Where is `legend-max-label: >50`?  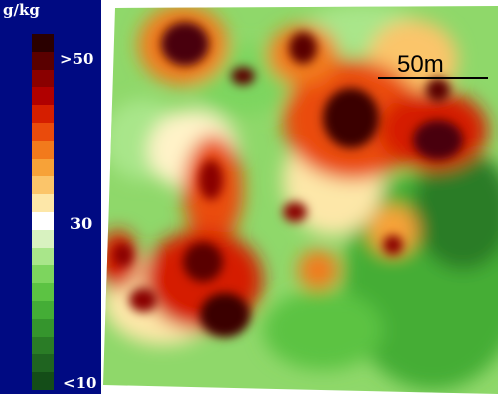
legend-max-label: >50 is located at coordinates (77, 59).